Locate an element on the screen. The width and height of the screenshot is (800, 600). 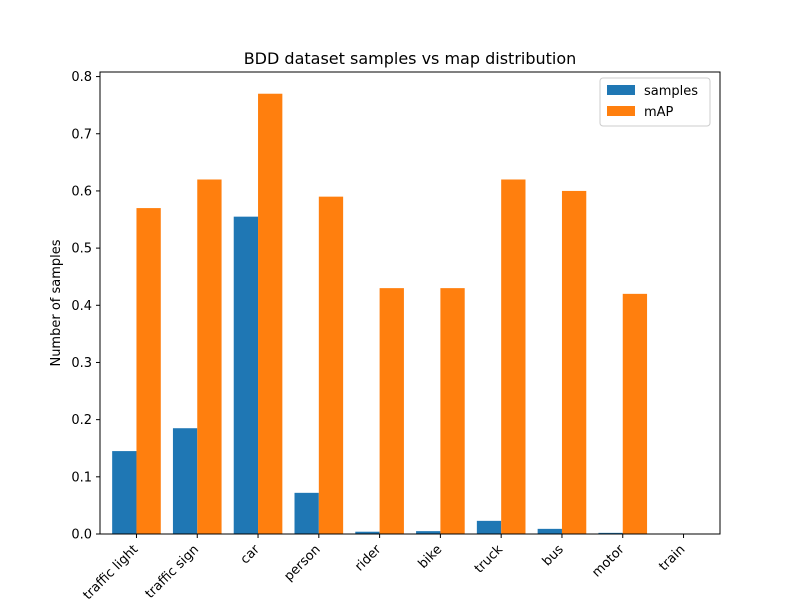
bar-map-car is located at coordinates (270, 313).